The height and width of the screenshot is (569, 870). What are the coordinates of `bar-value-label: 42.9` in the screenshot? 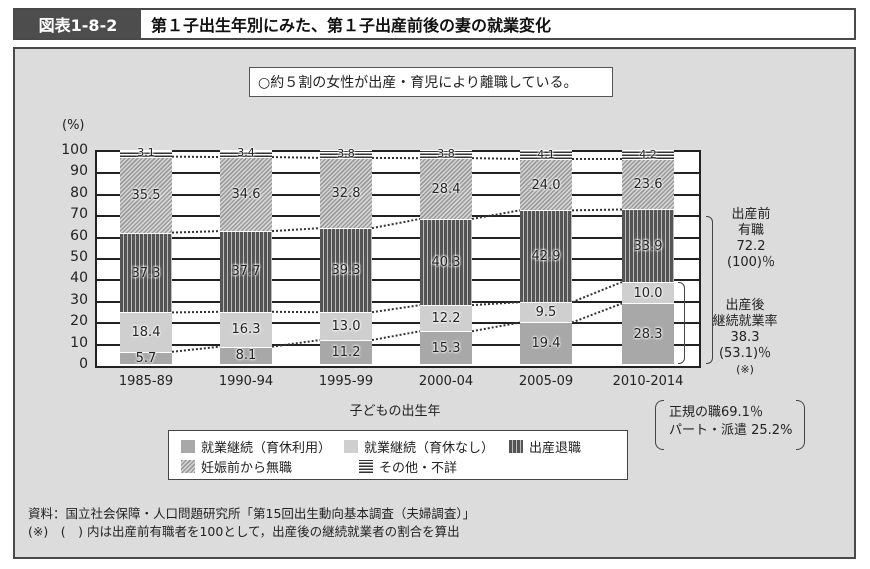 It's located at (546, 257).